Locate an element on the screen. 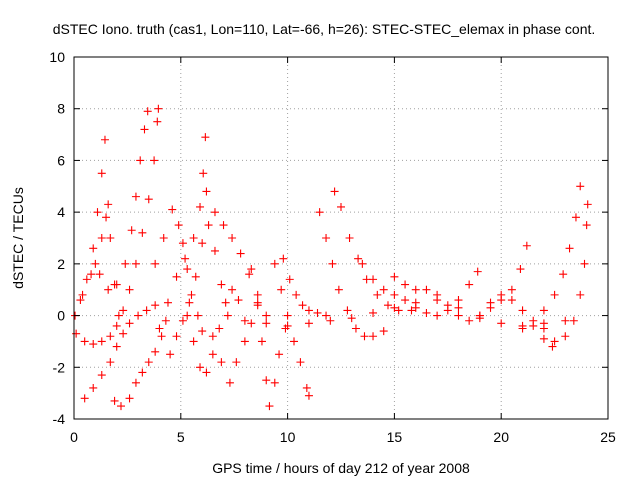  x-tick-label: 15 is located at coordinates (395, 437).